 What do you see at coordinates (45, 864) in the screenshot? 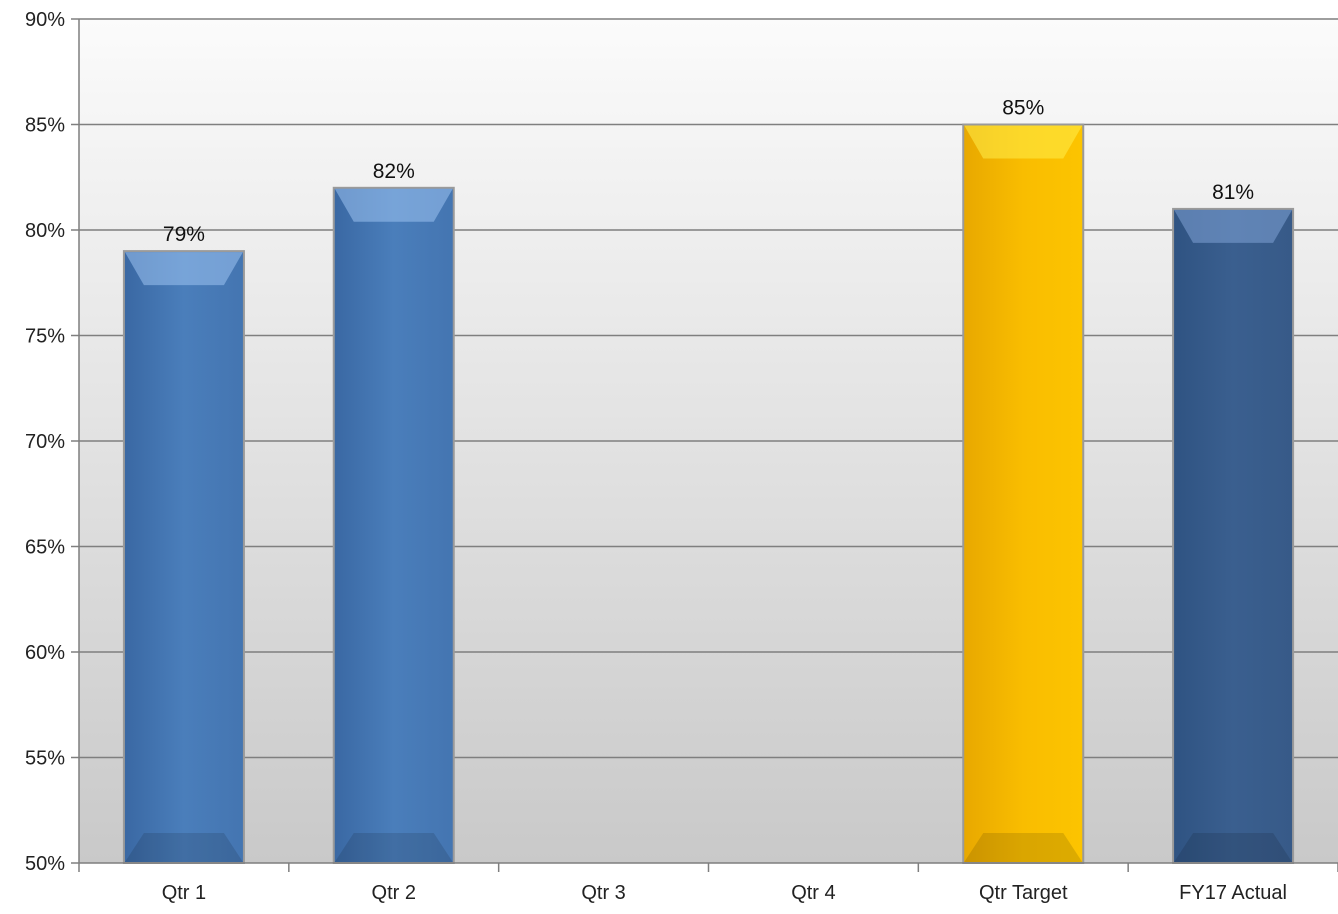
I see `y-tick-label: 50%` at bounding box center [45, 864].